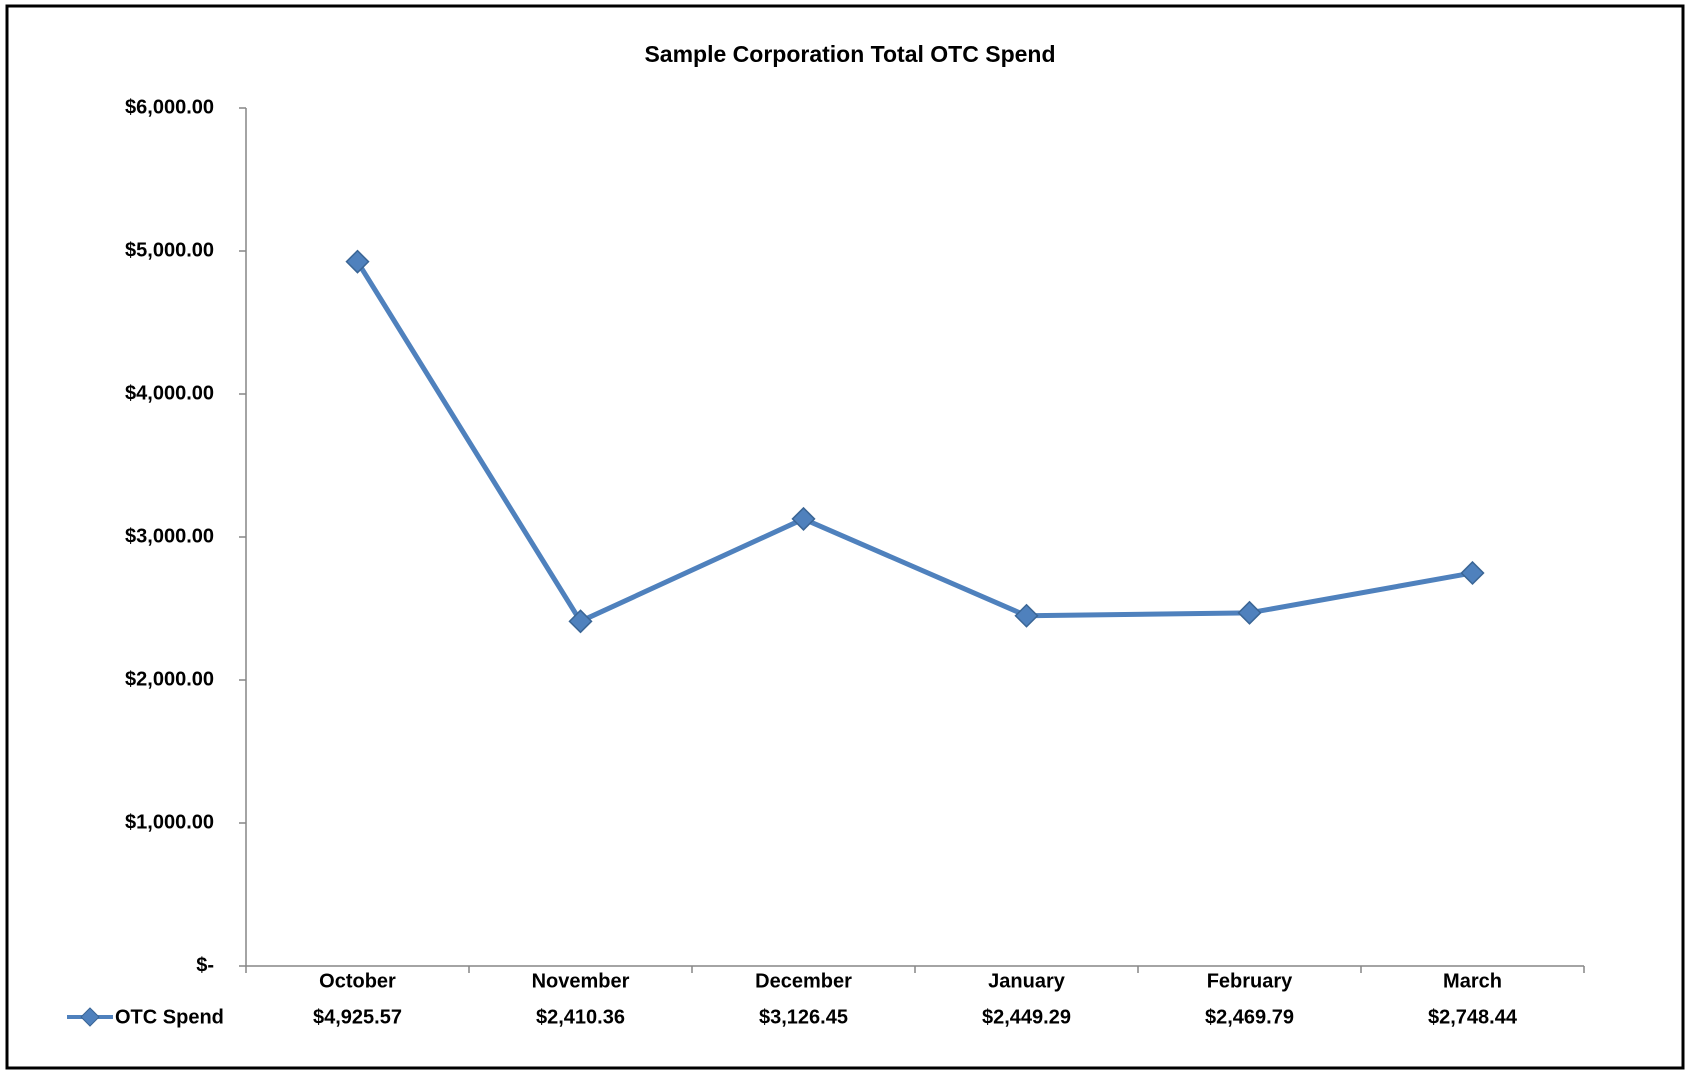 Image resolution: width=1690 pixels, height=1074 pixels. I want to click on data-table-value: $2,410.36, so click(580, 1017).